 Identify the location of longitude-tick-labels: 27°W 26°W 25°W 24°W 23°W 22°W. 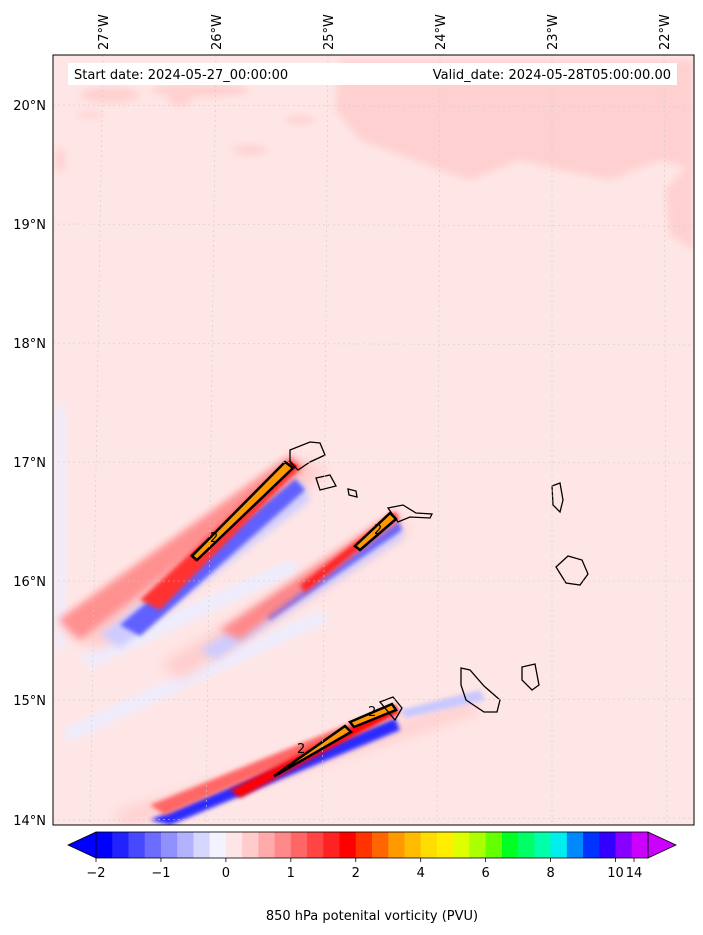
(385, 32).